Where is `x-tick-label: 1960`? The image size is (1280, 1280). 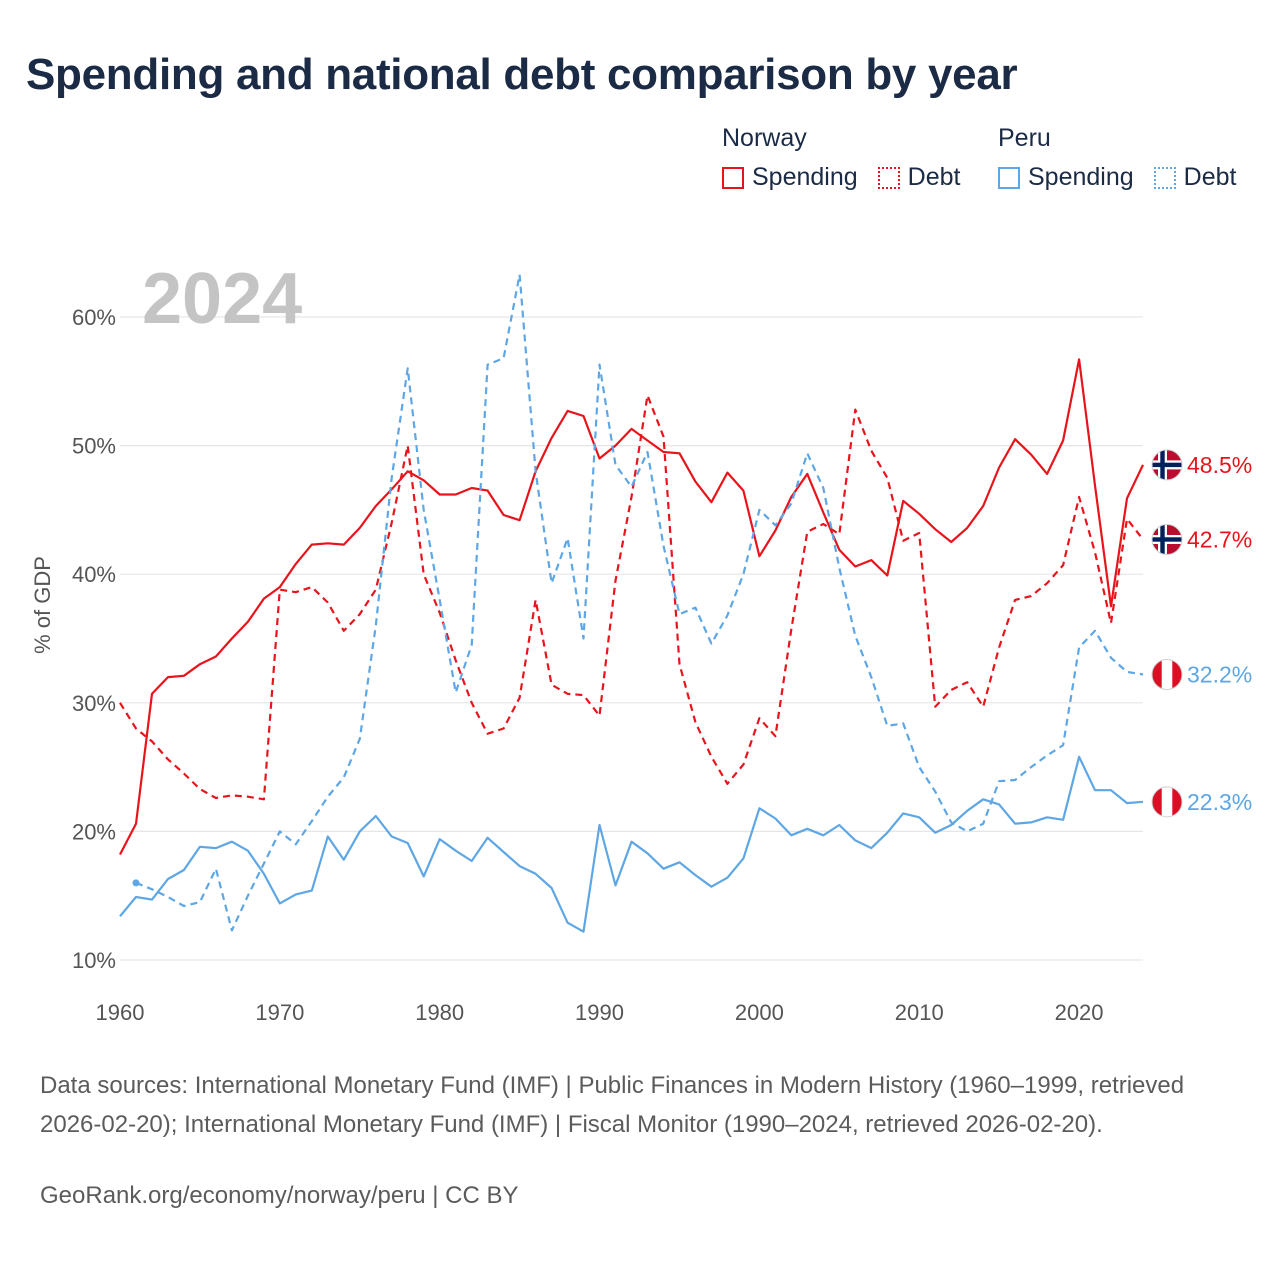 x-tick-label: 1960 is located at coordinates (120, 1012).